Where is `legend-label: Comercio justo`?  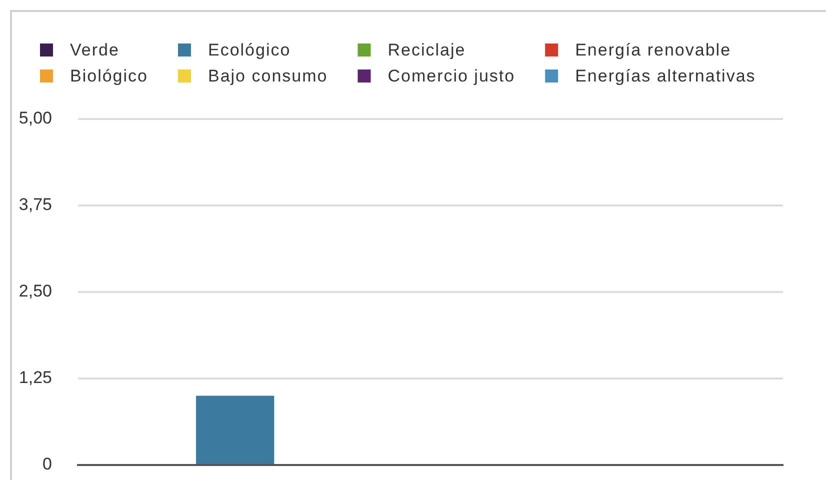
legend-label: Comercio justo is located at coordinates (452, 76).